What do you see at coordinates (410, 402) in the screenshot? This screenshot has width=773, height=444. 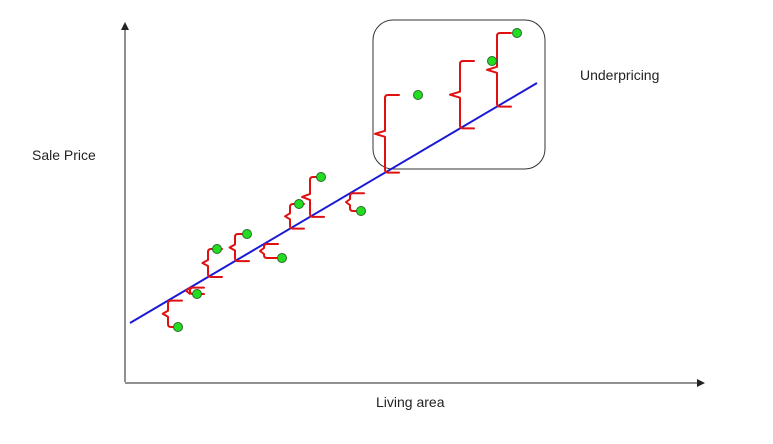 I see `x-axis-label: Living area` at bounding box center [410, 402].